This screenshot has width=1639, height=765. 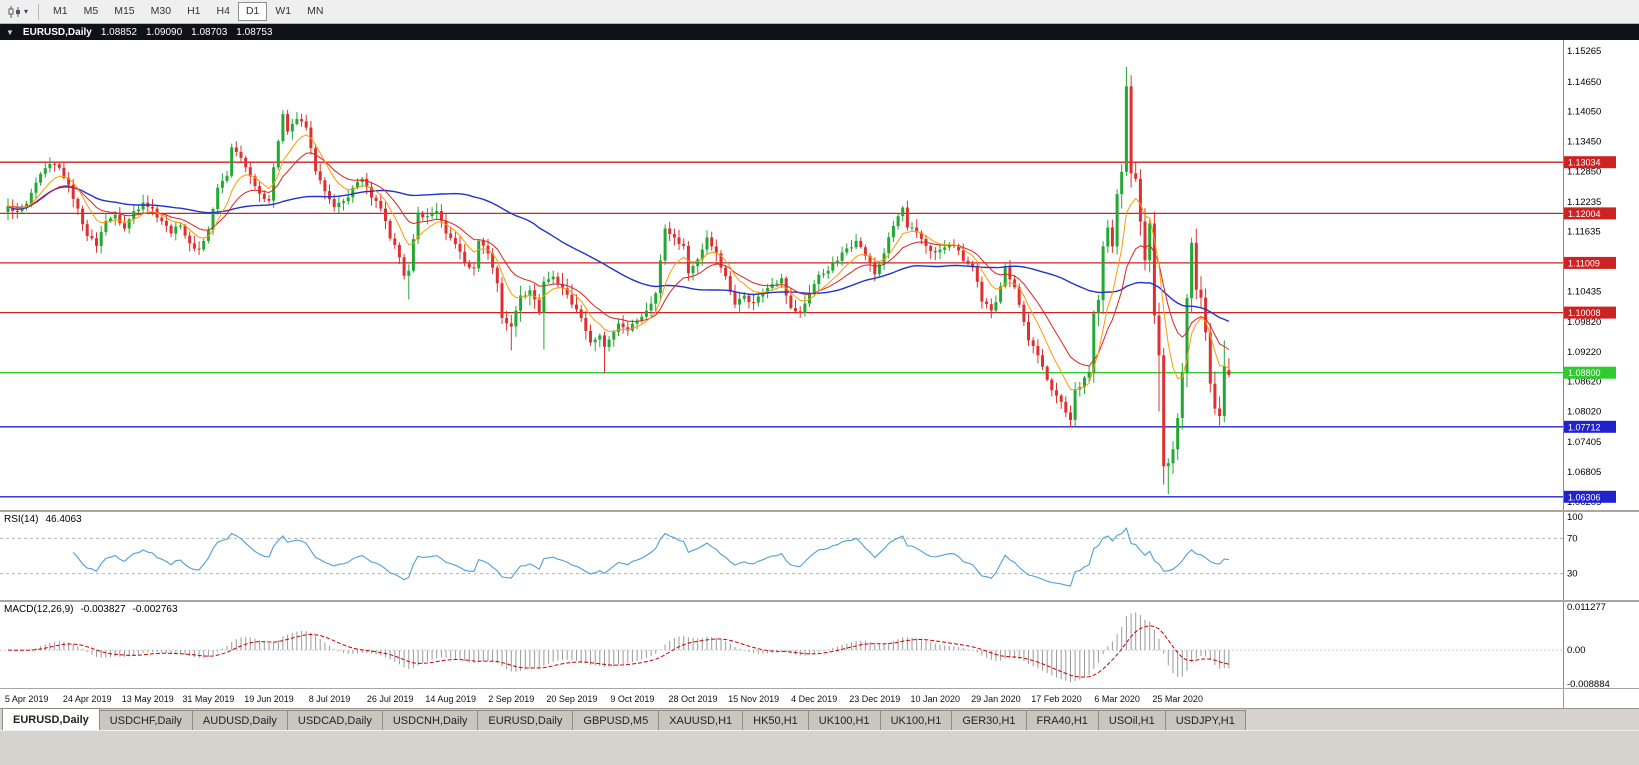 What do you see at coordinates (814, 699) in the screenshot?
I see `date-axis-label: 4 Dec 2019` at bounding box center [814, 699].